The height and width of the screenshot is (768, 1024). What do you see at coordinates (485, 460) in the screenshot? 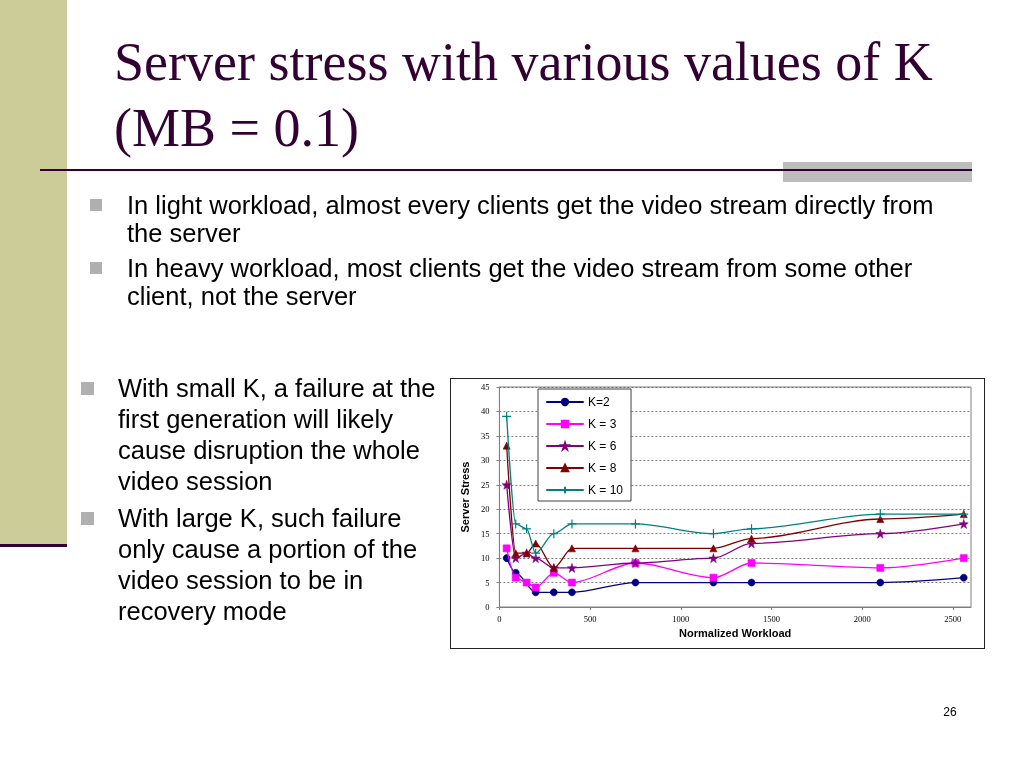
I see `y-tick-label: 30` at bounding box center [485, 460].